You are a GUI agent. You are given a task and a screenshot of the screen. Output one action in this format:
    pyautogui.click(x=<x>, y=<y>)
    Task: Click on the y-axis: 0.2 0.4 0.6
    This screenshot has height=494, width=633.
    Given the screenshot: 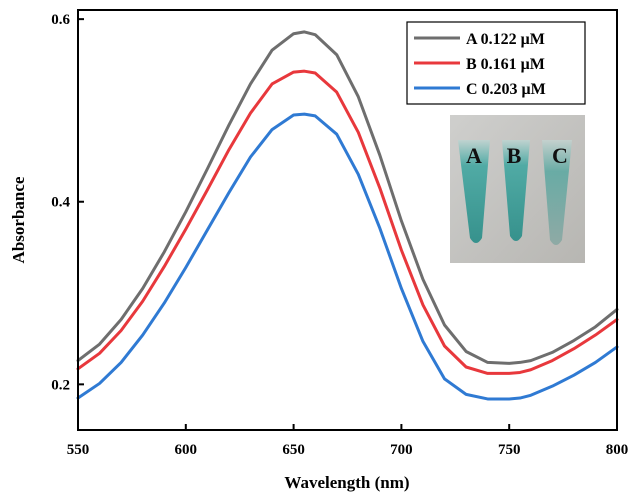 What is the action you would take?
    pyautogui.click(x=67, y=202)
    